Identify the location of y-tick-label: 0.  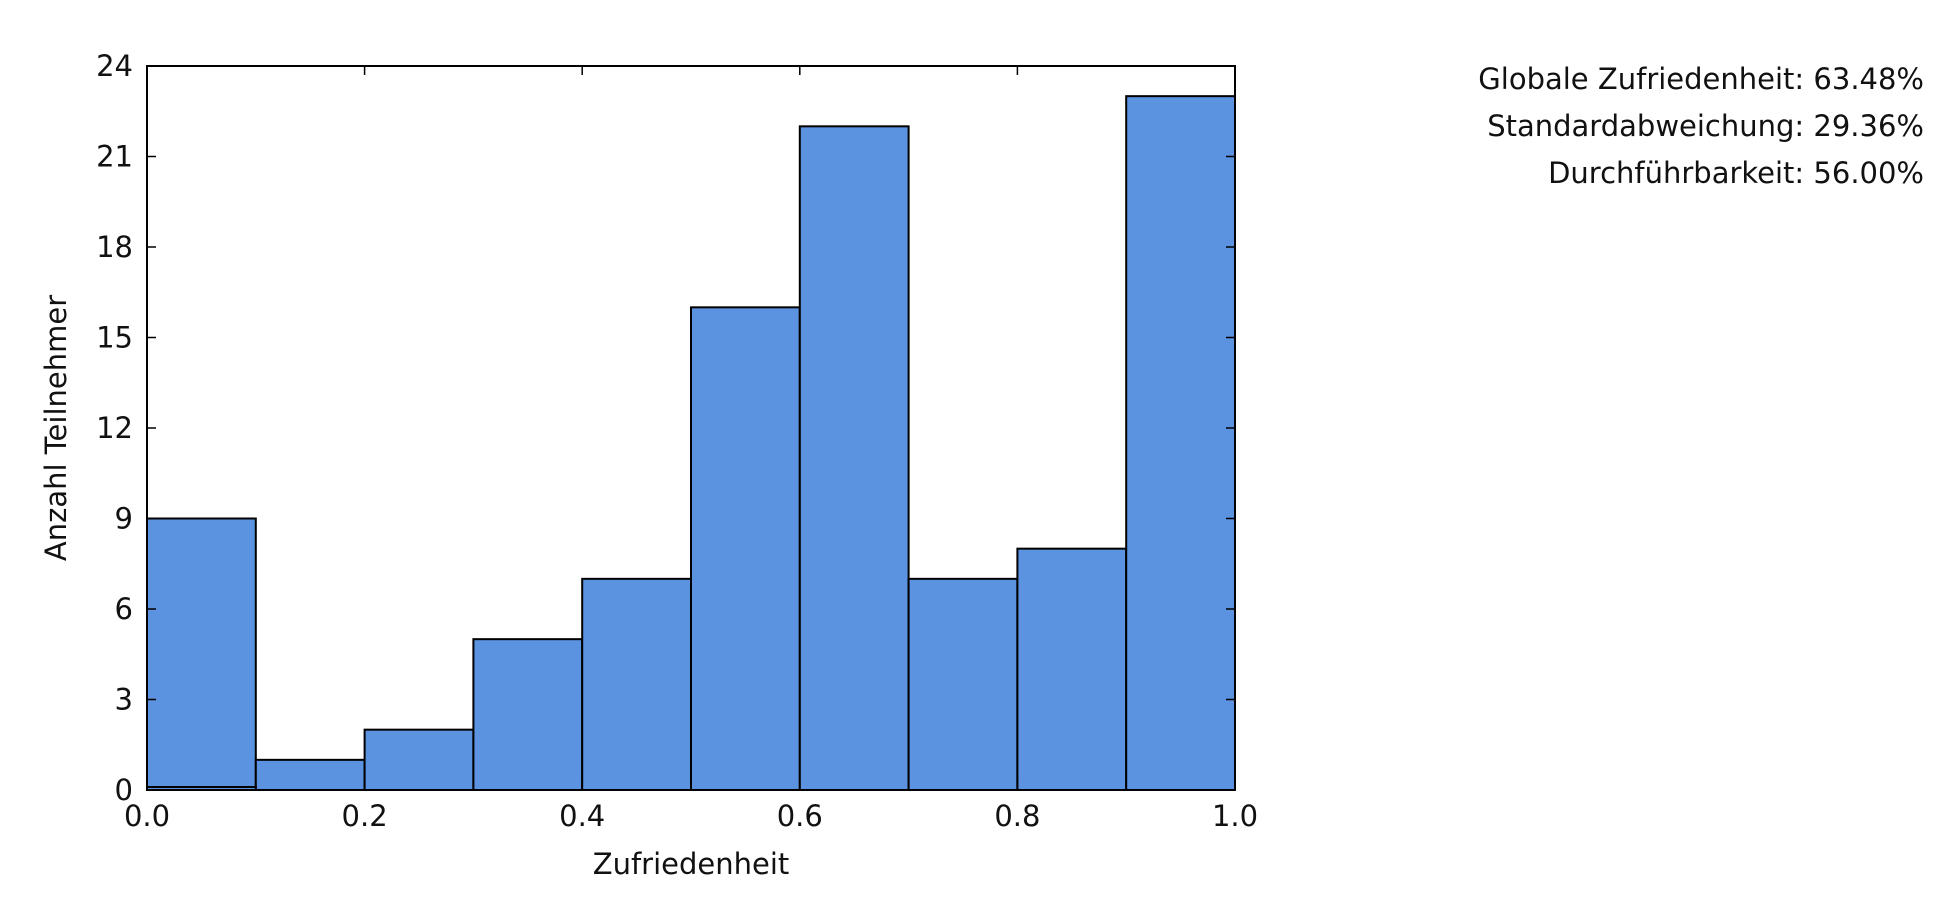
(124, 790).